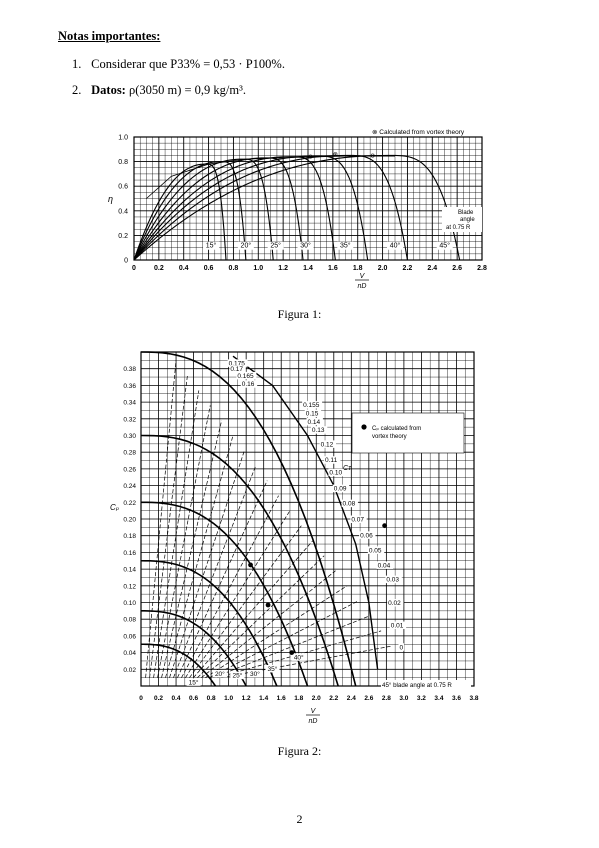 This screenshot has height=848, width=599. What do you see at coordinates (308, 268) in the screenshot?
I see `x-tick-label: 1.4` at bounding box center [308, 268].